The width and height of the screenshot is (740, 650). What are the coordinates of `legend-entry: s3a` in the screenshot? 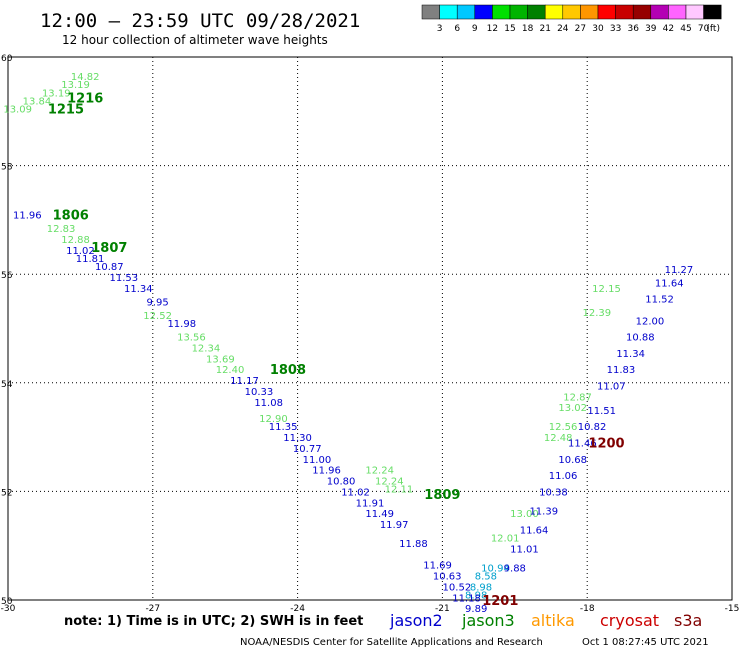 It's located at (688, 620).